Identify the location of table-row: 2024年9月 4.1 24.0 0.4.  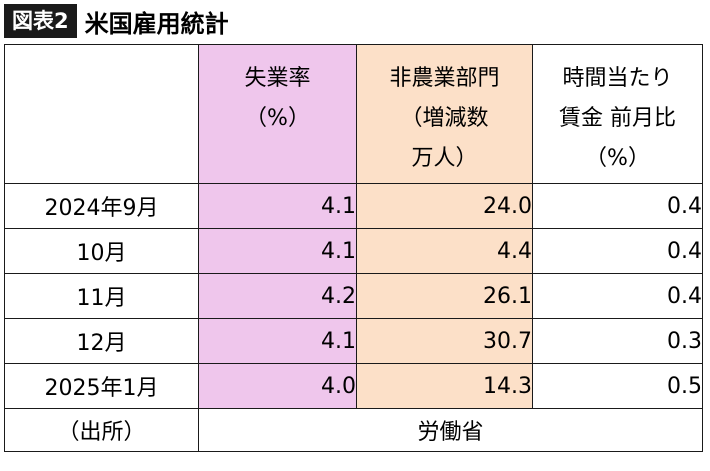
(353, 206).